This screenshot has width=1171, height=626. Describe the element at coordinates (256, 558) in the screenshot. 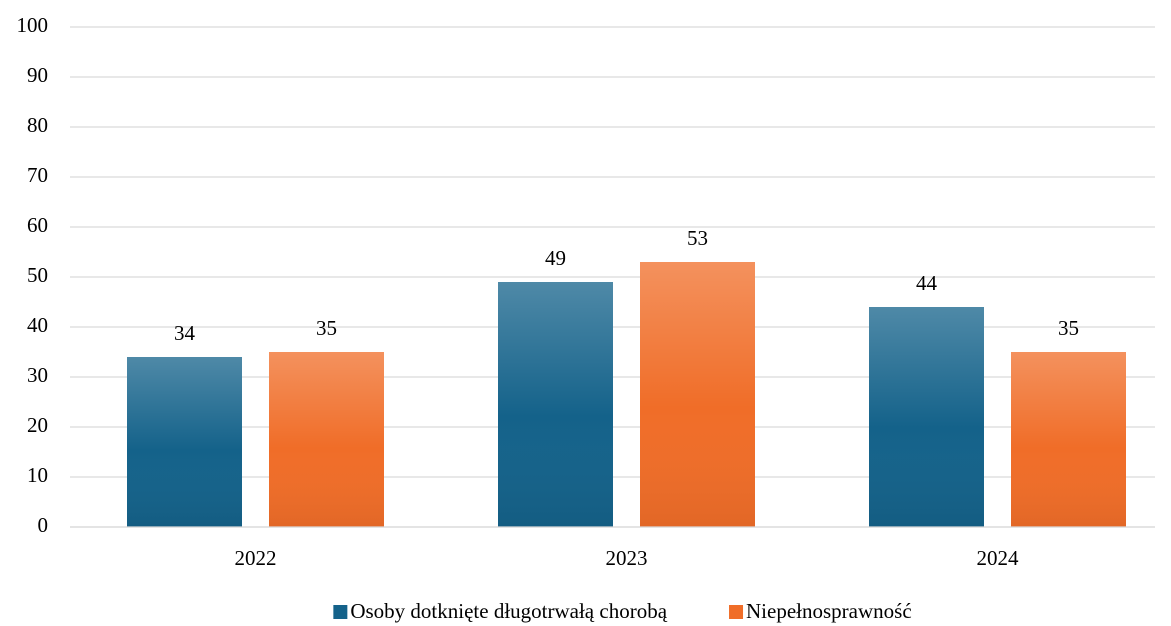

I see `x-tick-label: 2022` at that location.